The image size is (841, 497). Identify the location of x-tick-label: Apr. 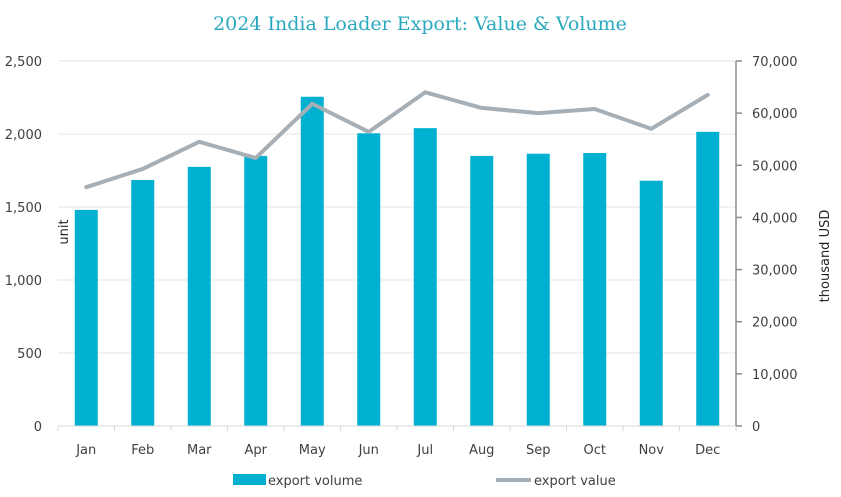
(256, 450).